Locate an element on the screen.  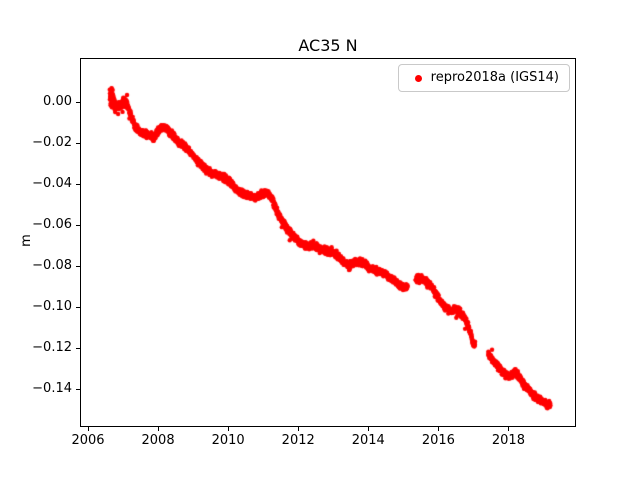
y-tick-label: −0.10 is located at coordinates (52, 307).